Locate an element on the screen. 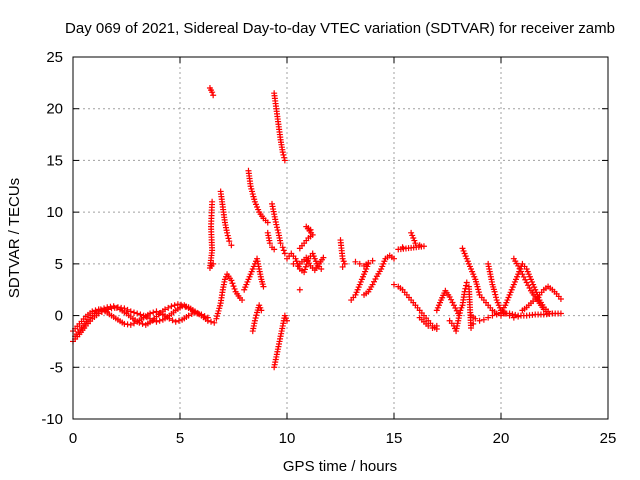 The image size is (640, 480). series-arc-17h is located at coordinates (447, 302).